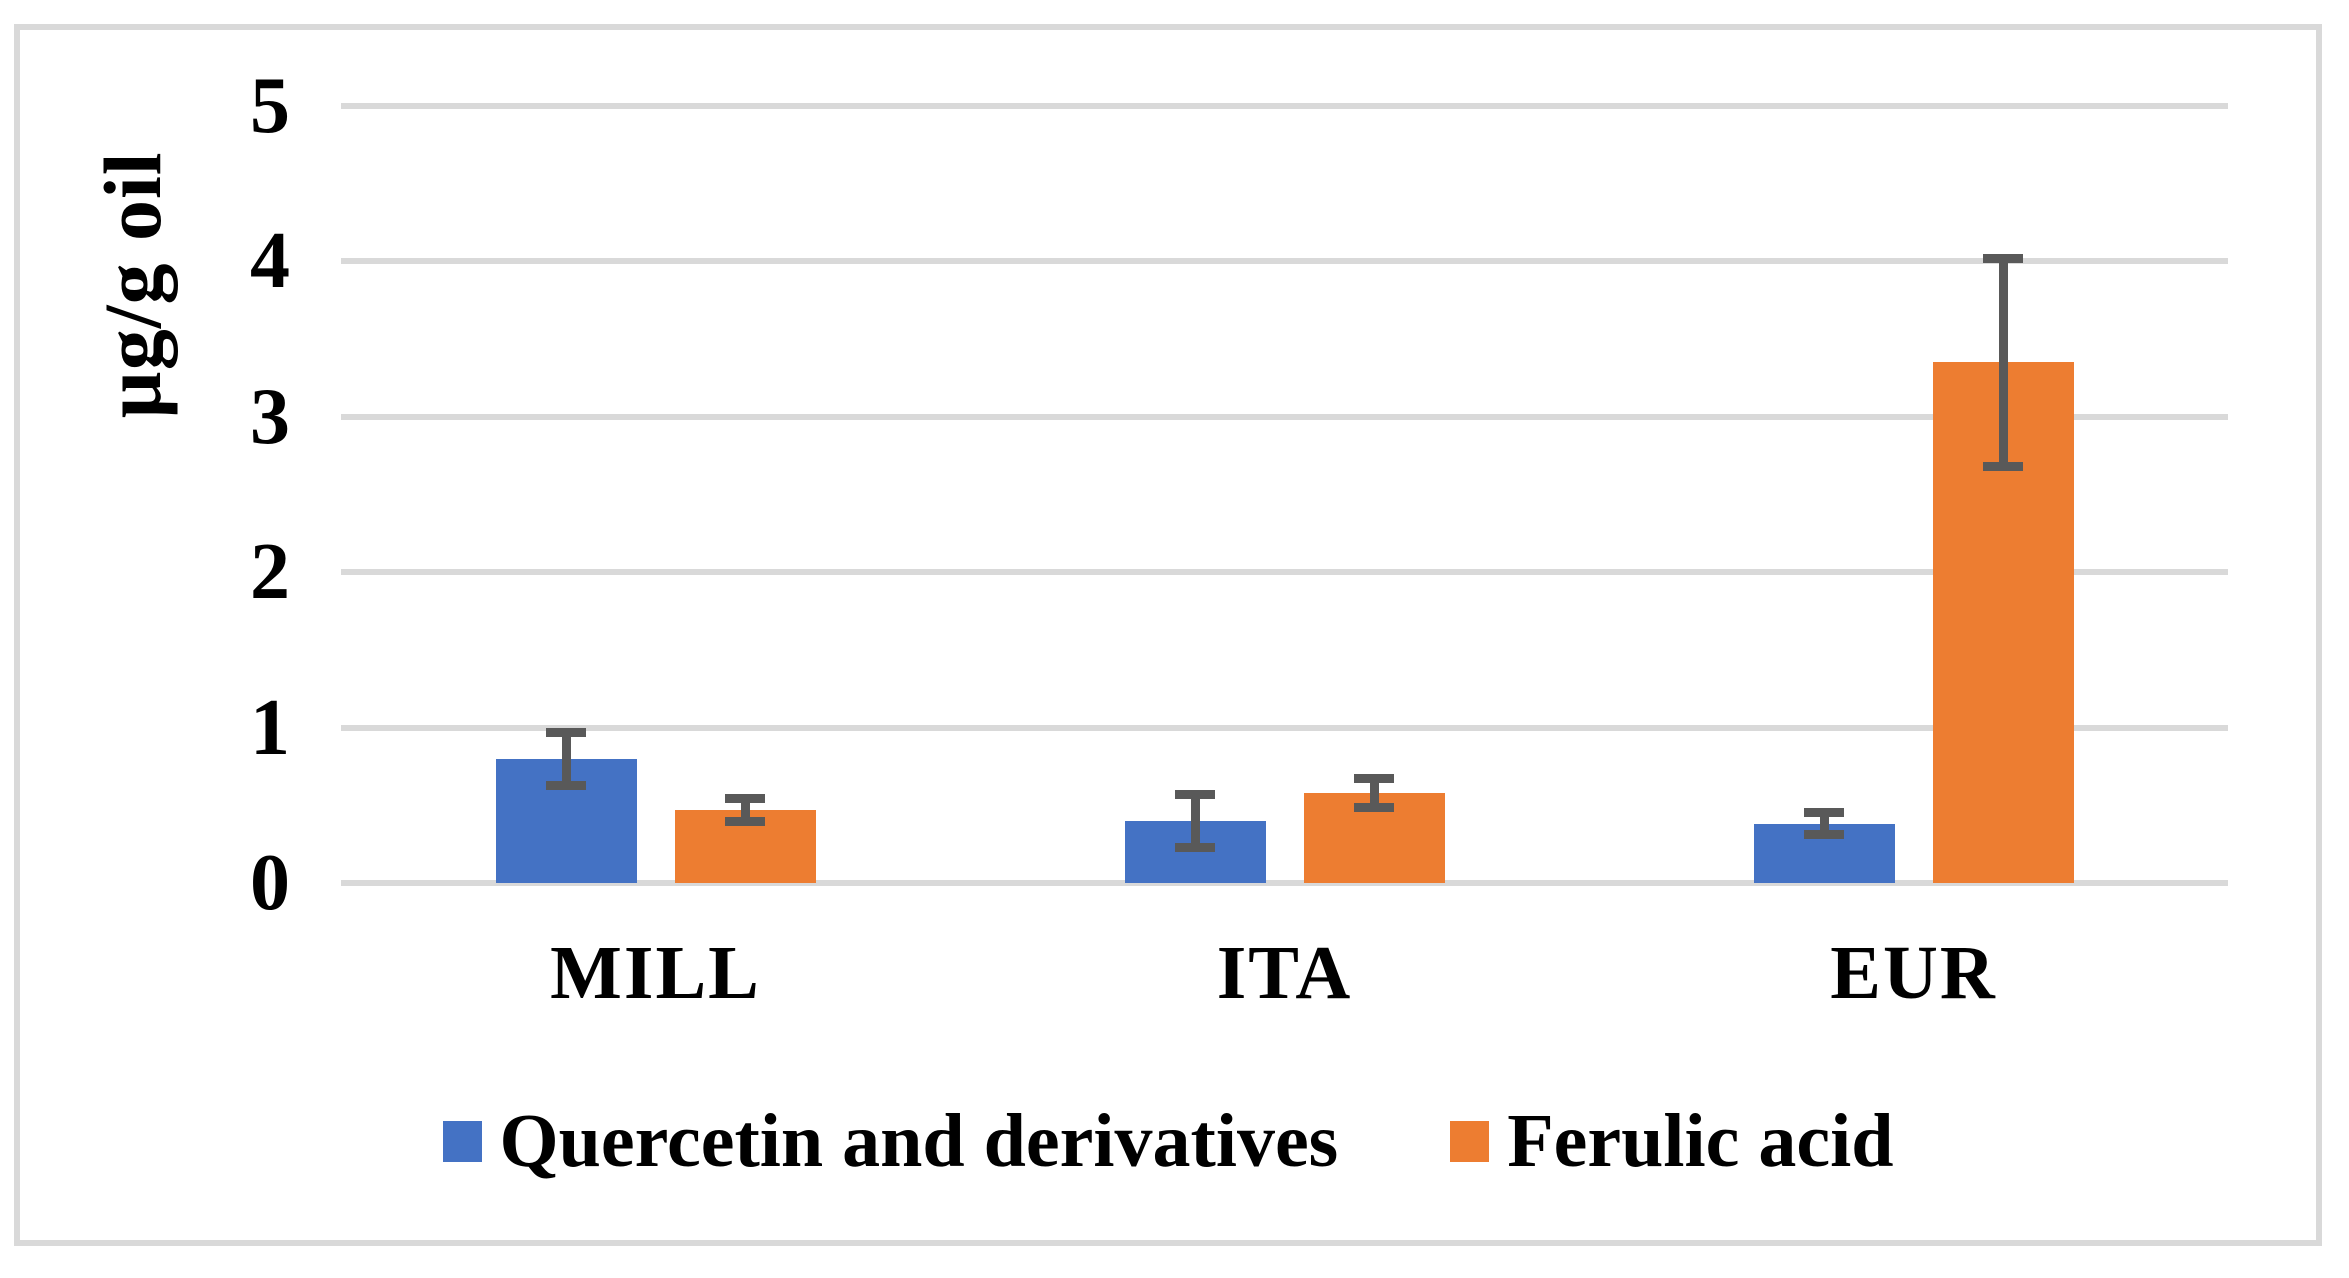 The width and height of the screenshot is (2349, 1278). I want to click on error-bar-cap-bottom-quercetin-and-derivatives-mill, so click(566, 785).